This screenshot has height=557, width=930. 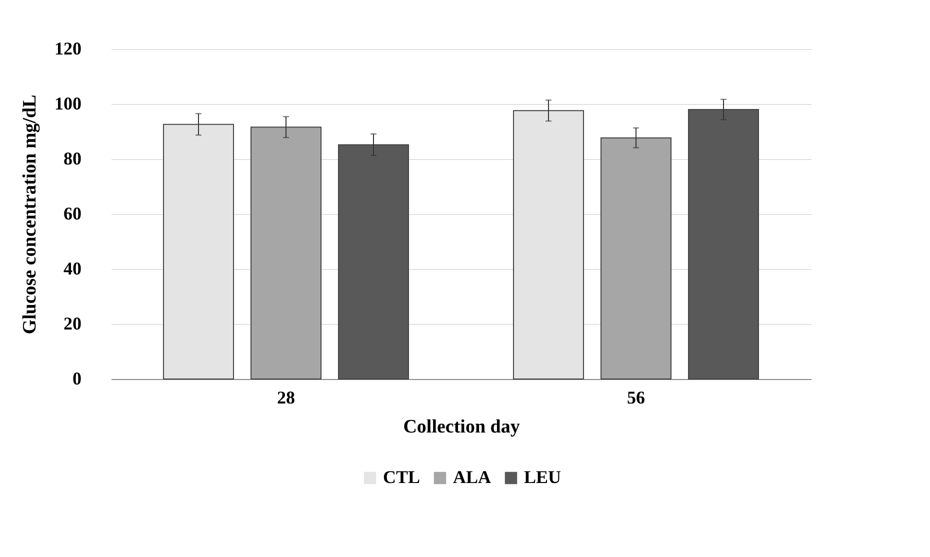 I want to click on x-tick-label: 56, so click(x=636, y=398).